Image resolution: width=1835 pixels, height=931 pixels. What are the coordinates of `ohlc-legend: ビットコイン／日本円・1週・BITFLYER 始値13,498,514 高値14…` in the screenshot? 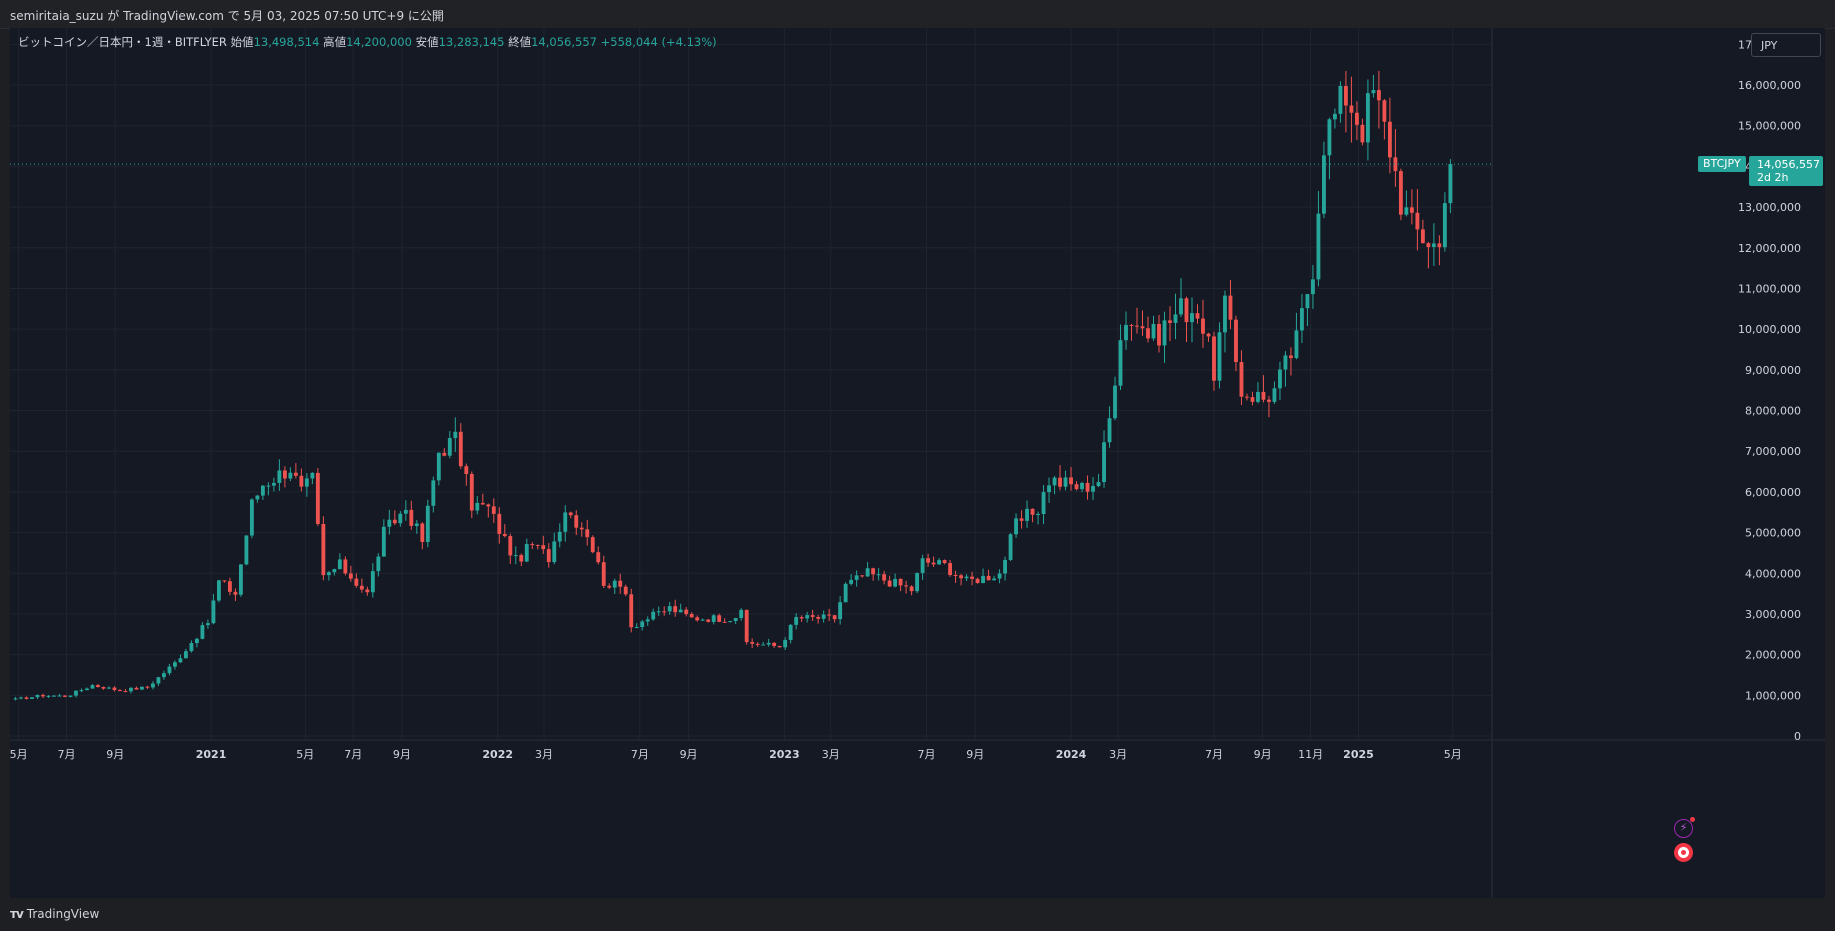 It's located at (367, 42).